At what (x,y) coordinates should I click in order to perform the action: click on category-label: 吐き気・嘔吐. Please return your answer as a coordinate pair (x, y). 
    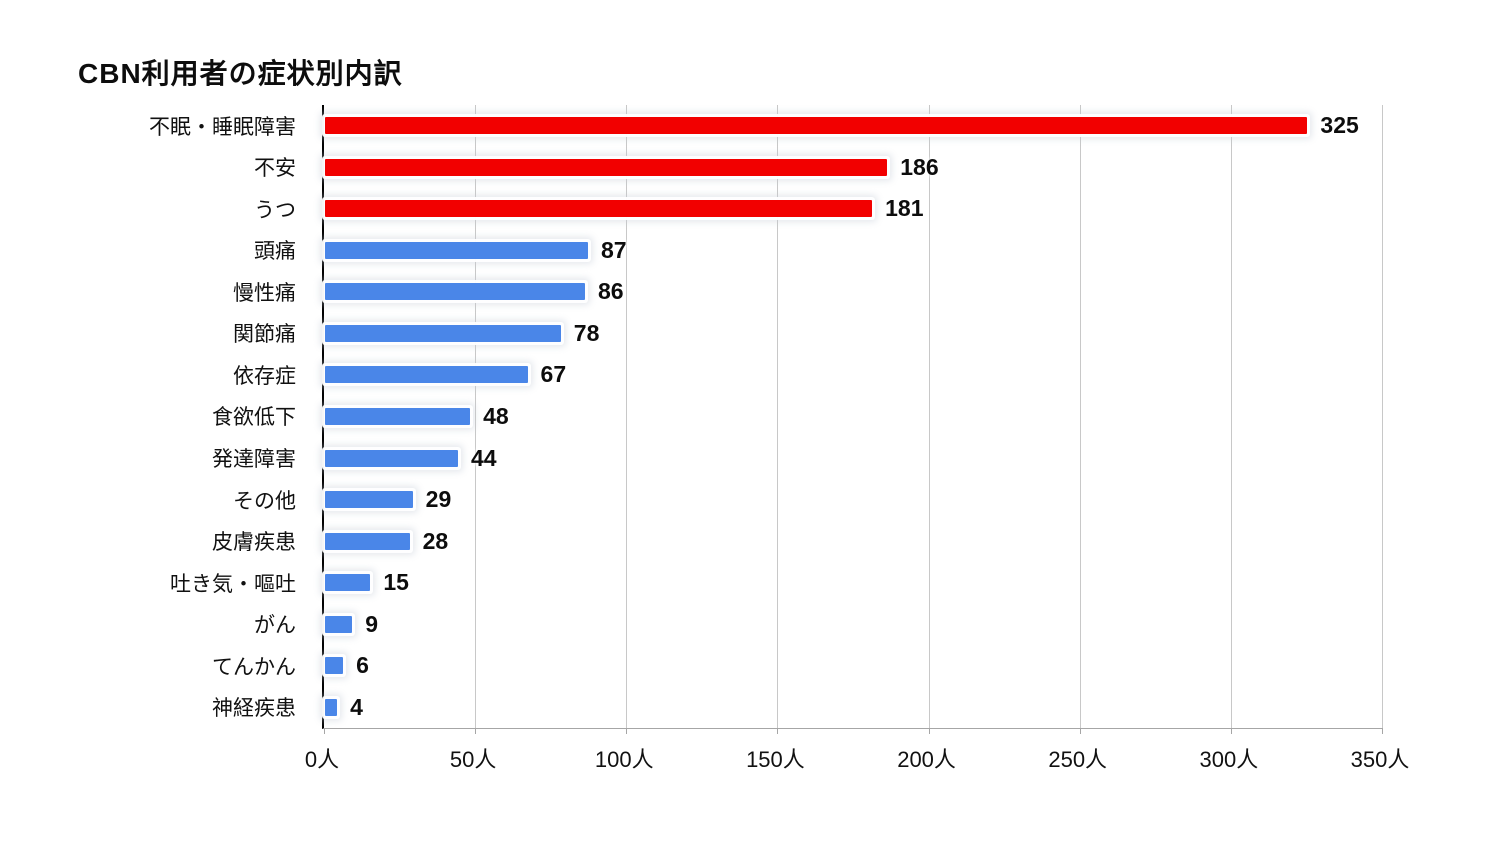
    Looking at the image, I should click on (233, 584).